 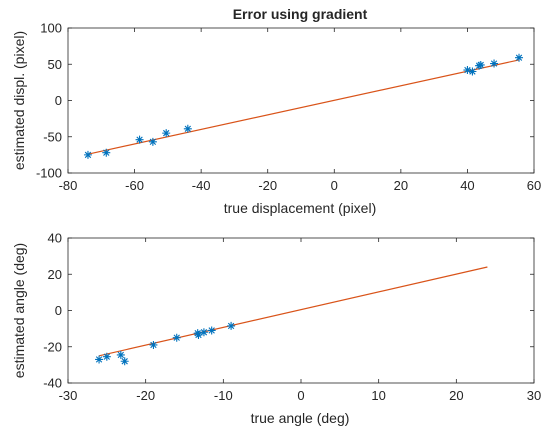 What do you see at coordinates (145, 395) in the screenshot?
I see `chart-bottom-x-tick-label: -20` at bounding box center [145, 395].